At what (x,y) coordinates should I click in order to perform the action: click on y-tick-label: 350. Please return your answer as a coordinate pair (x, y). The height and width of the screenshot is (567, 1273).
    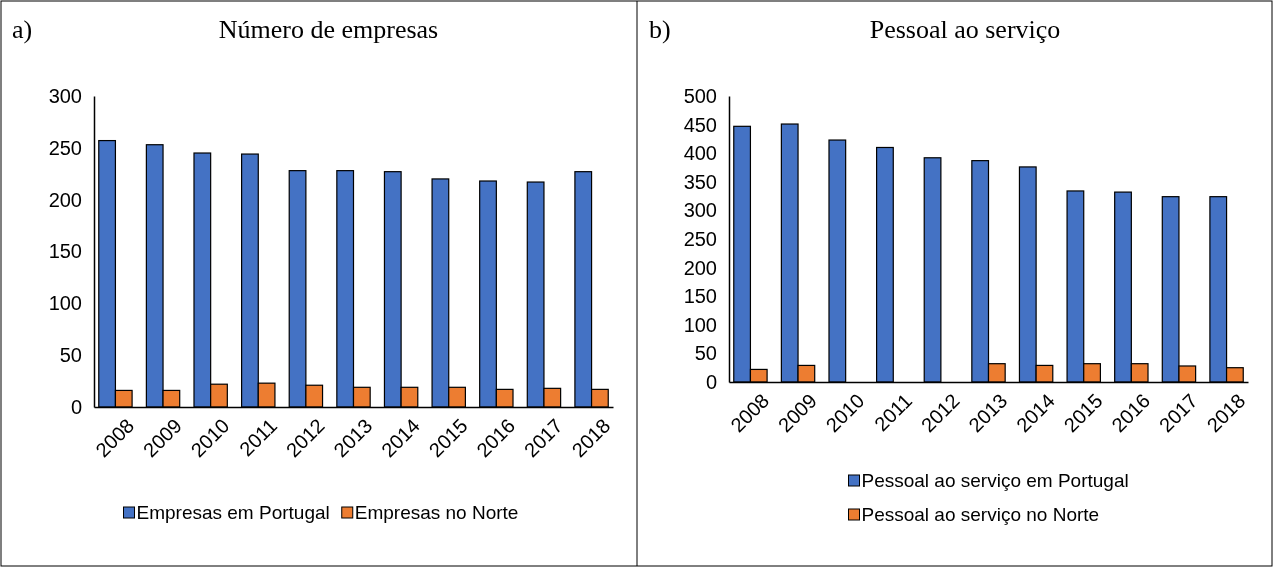
    Looking at the image, I should click on (700, 181).